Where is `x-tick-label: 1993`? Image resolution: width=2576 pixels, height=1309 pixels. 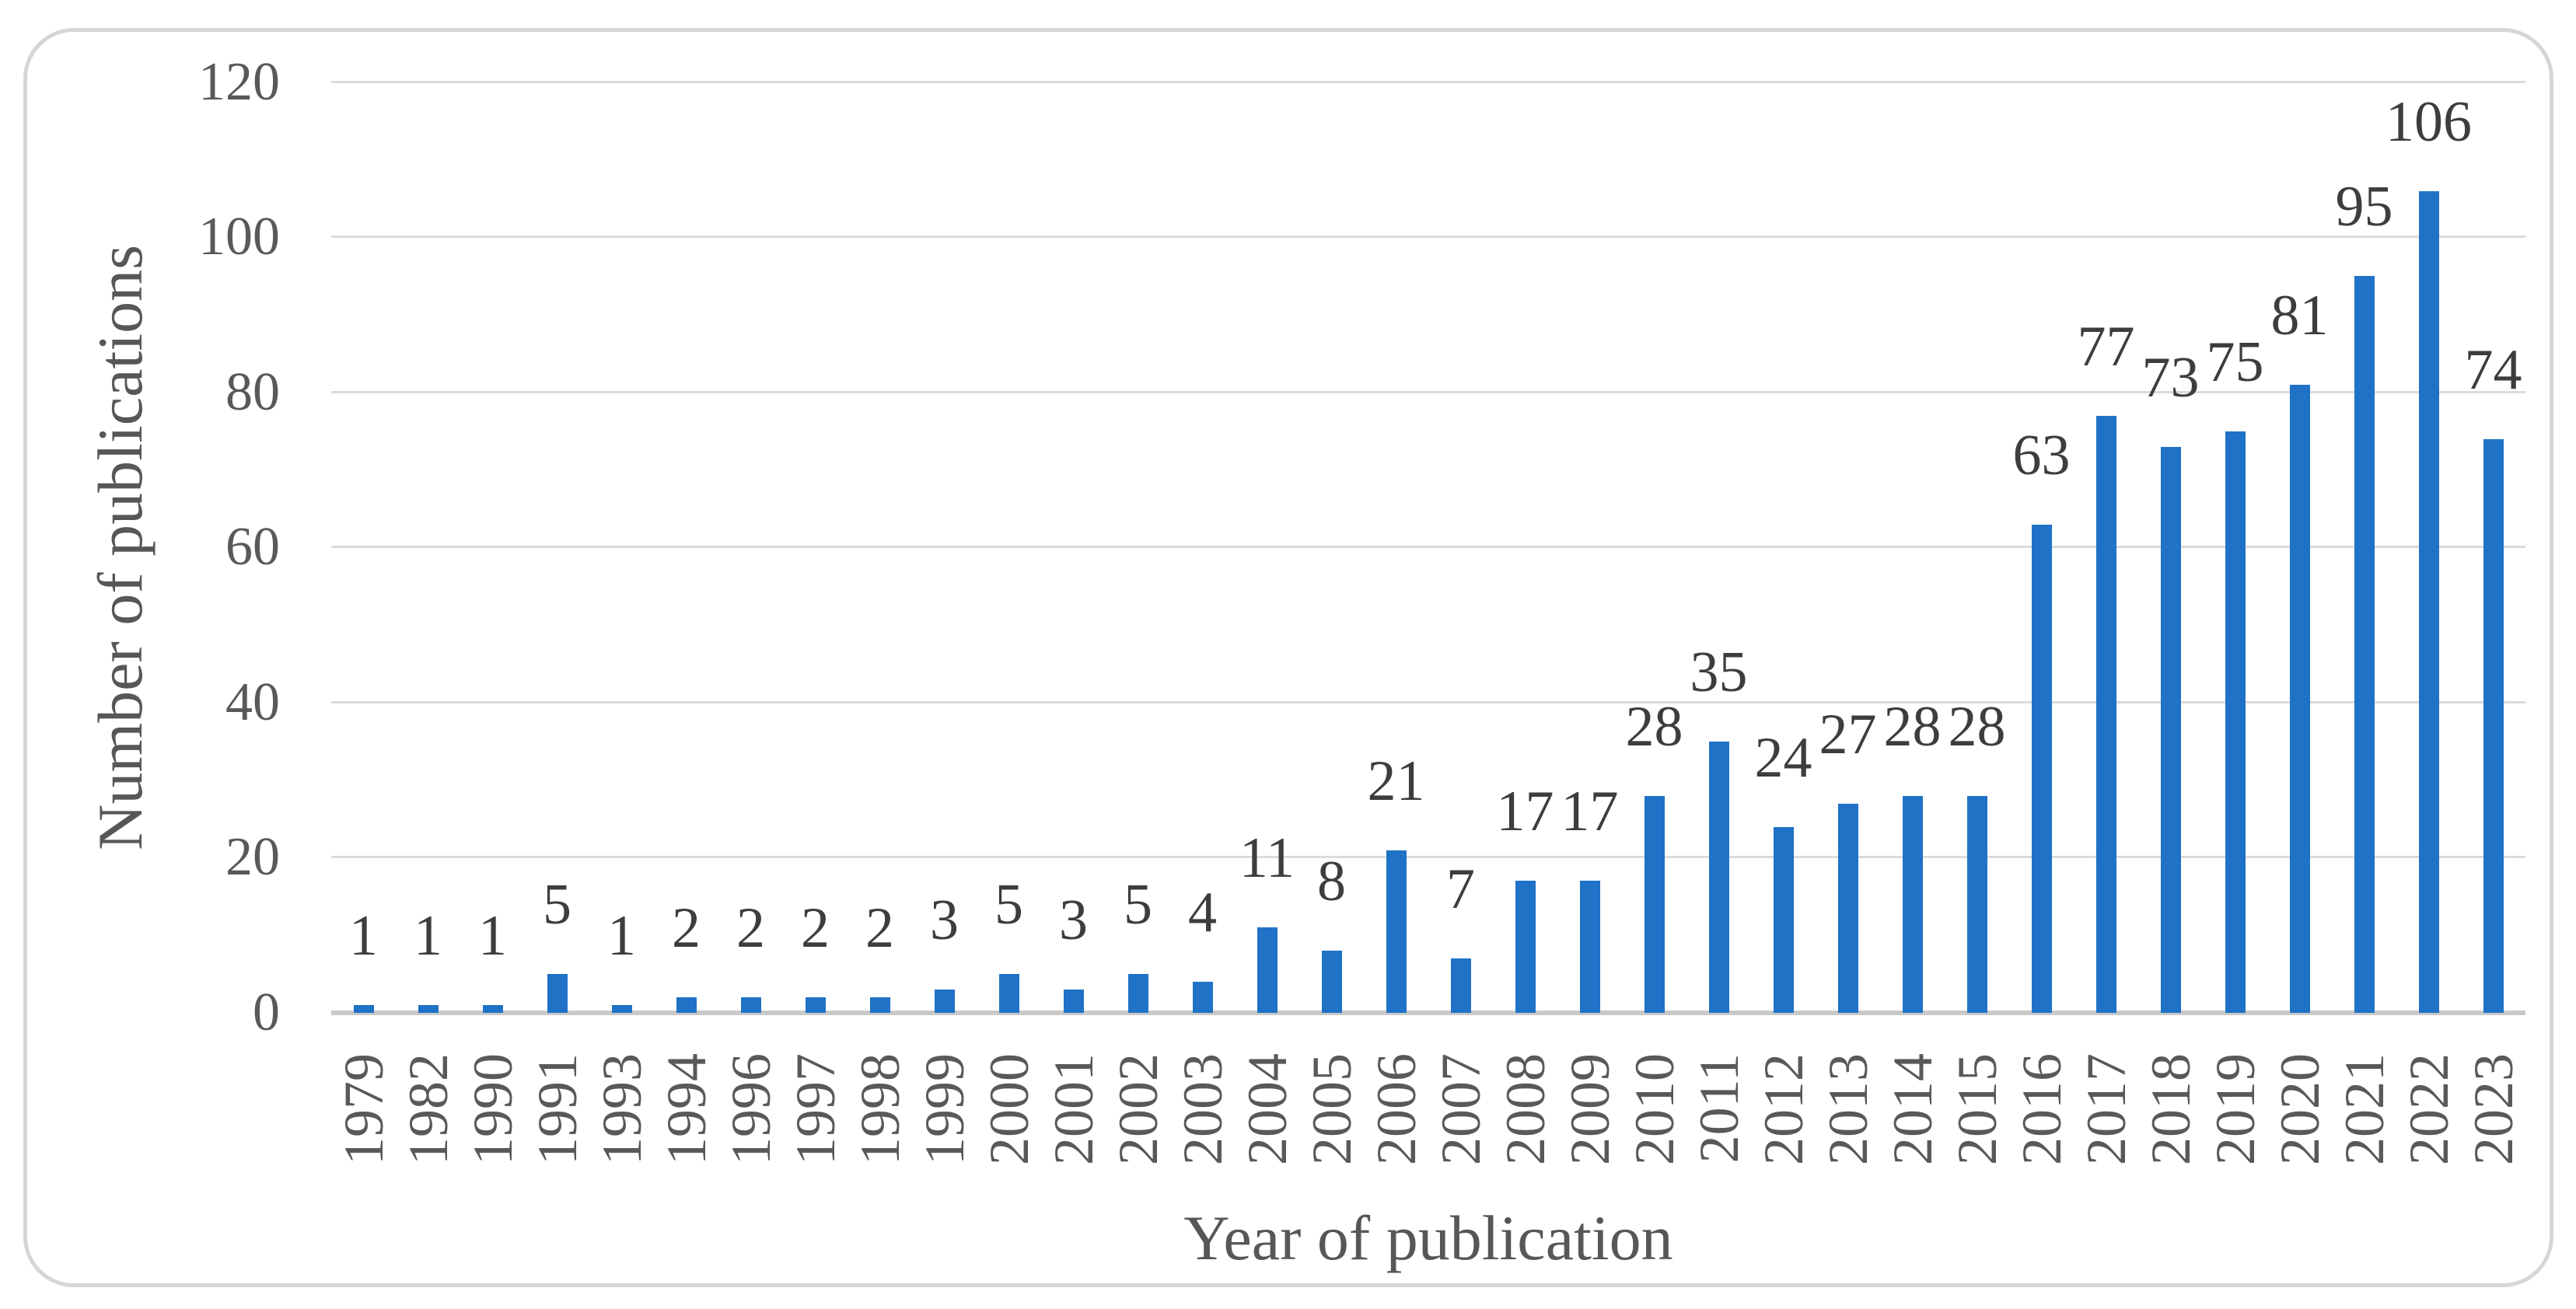 x-tick-label: 1993 is located at coordinates (621, 1109).